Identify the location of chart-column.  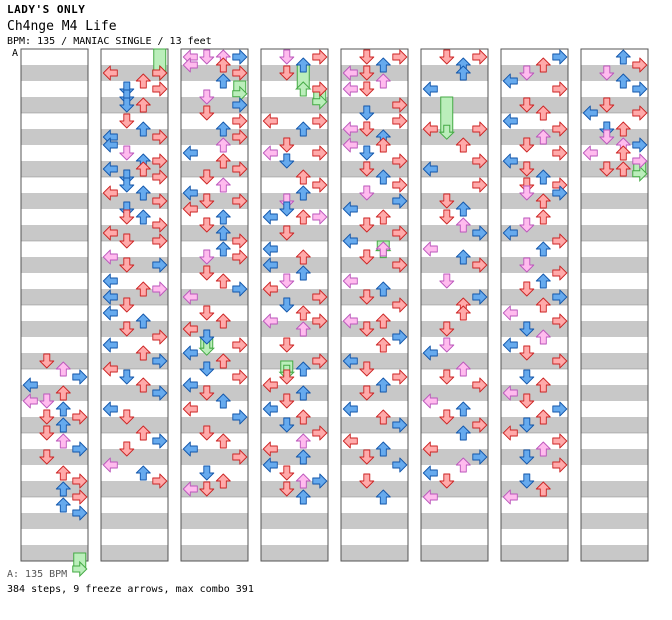
(614, 305).